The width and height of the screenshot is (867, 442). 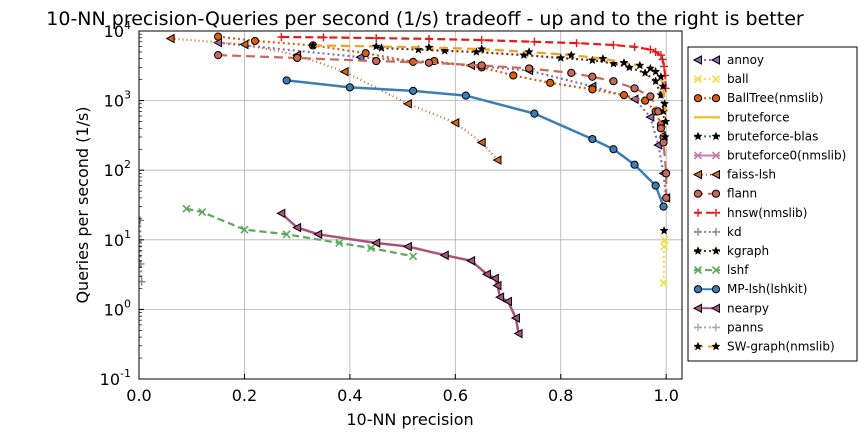 What do you see at coordinates (560, 395) in the screenshot?
I see `x-tick-label: 0.8` at bounding box center [560, 395].